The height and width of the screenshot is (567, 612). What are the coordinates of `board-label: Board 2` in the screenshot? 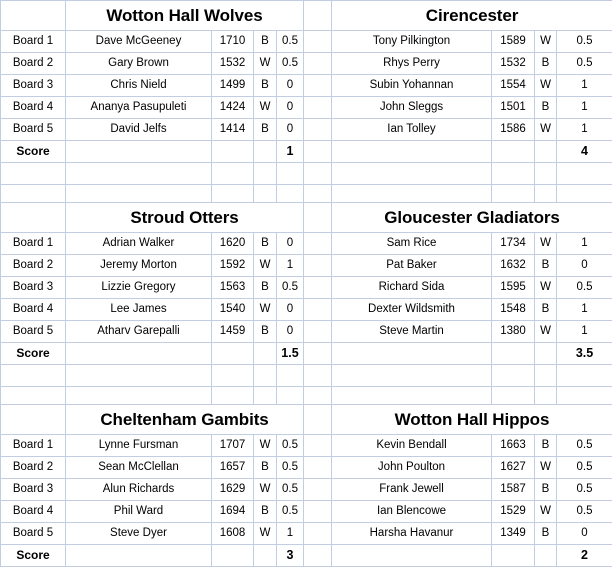 It's located at (33, 64).